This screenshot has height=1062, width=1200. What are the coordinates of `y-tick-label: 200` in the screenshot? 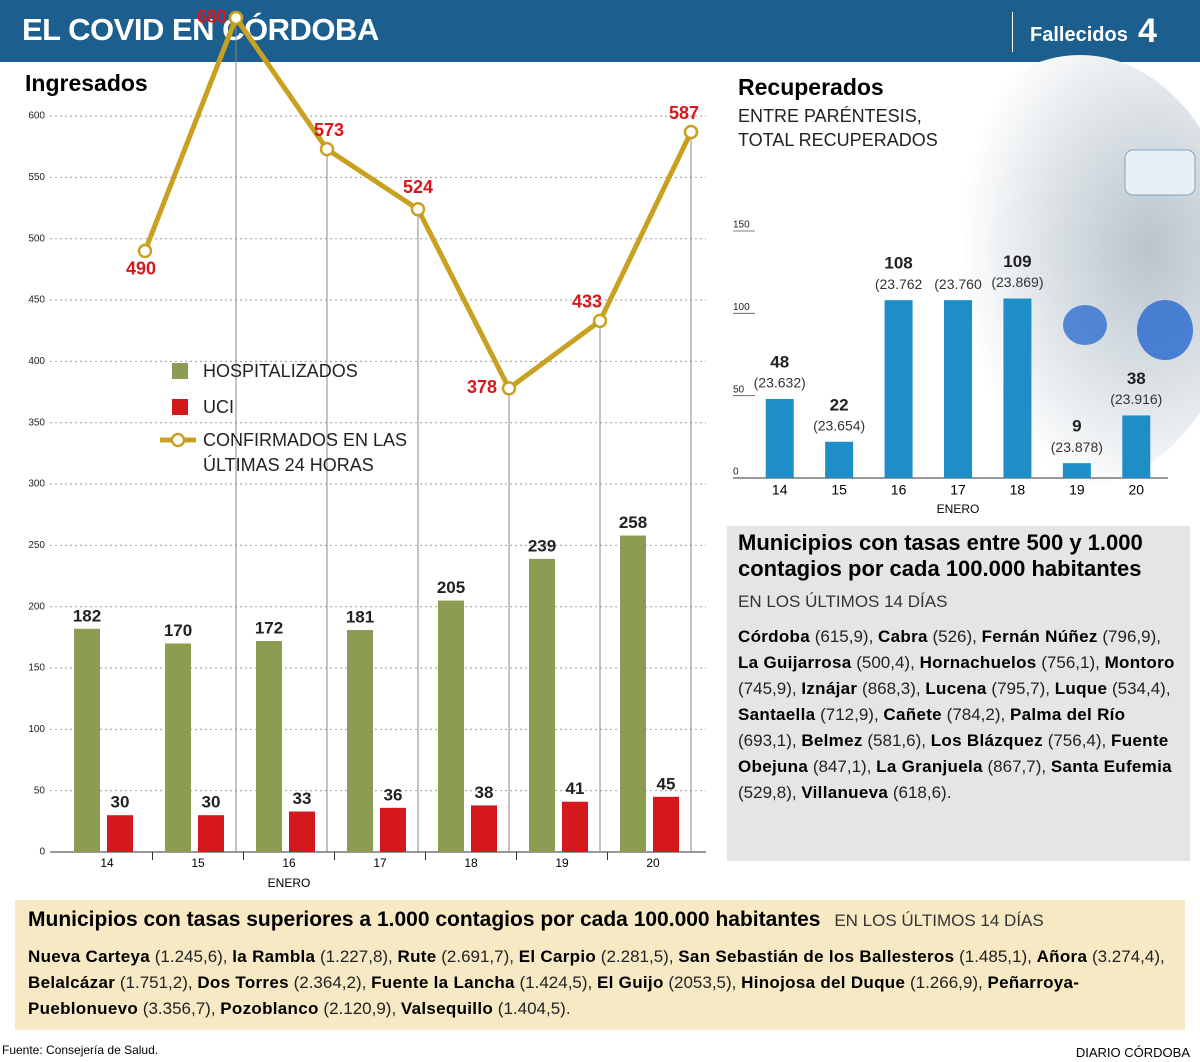 It's located at (36, 606).